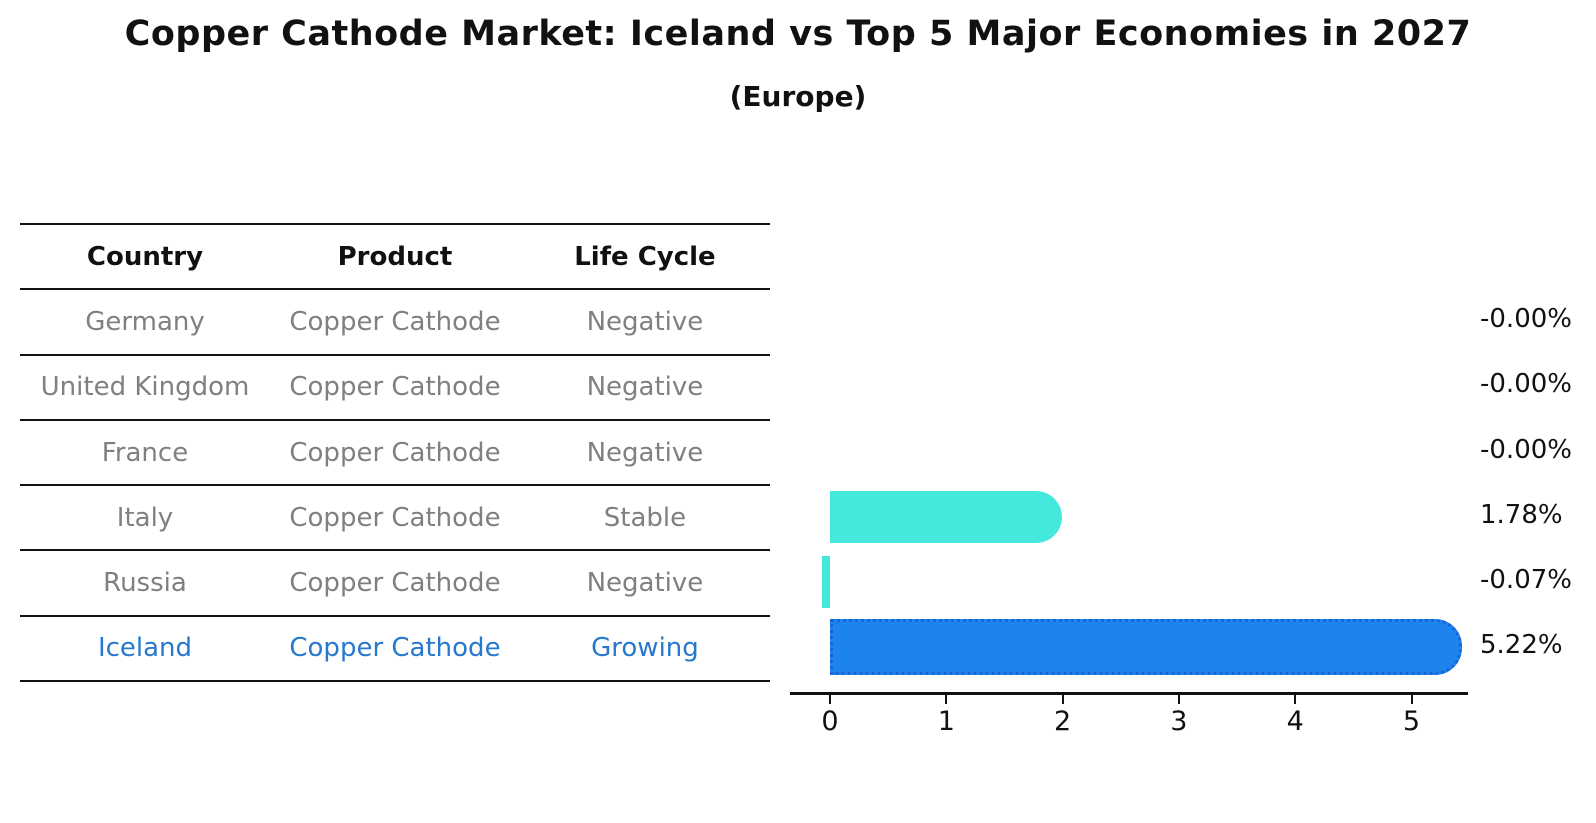  I want to click on x-axis-tick-label: 1, so click(946, 721).